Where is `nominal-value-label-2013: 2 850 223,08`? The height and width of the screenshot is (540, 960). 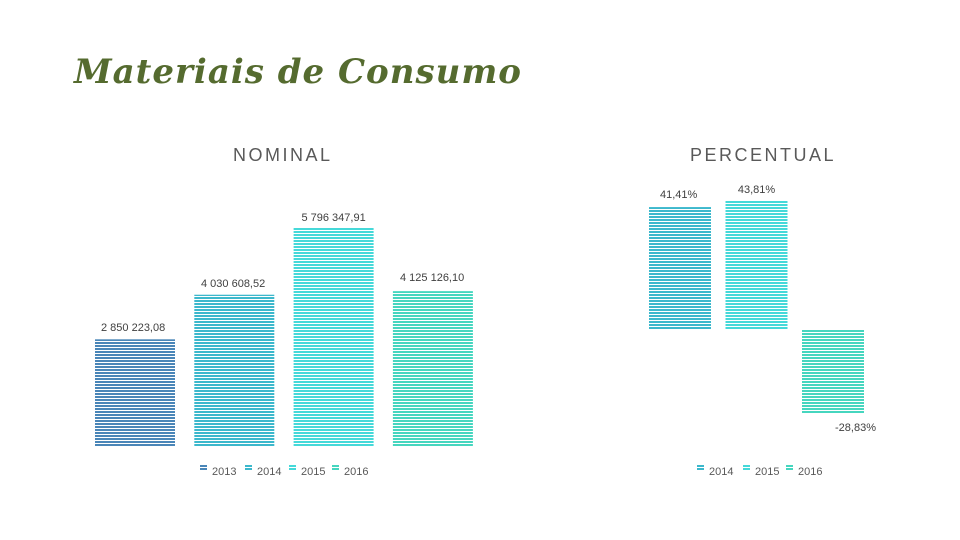 nominal-value-label-2013: 2 850 223,08 is located at coordinates (133, 328).